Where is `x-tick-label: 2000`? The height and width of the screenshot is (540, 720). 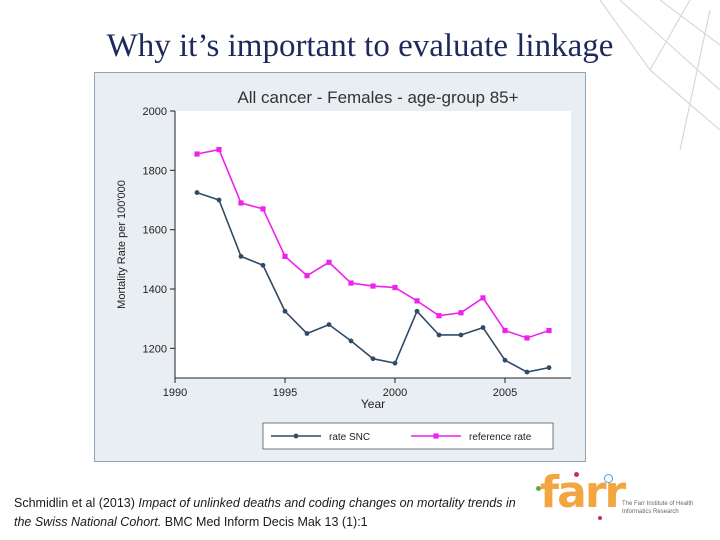
x-tick-label: 2000 is located at coordinates (395, 393).